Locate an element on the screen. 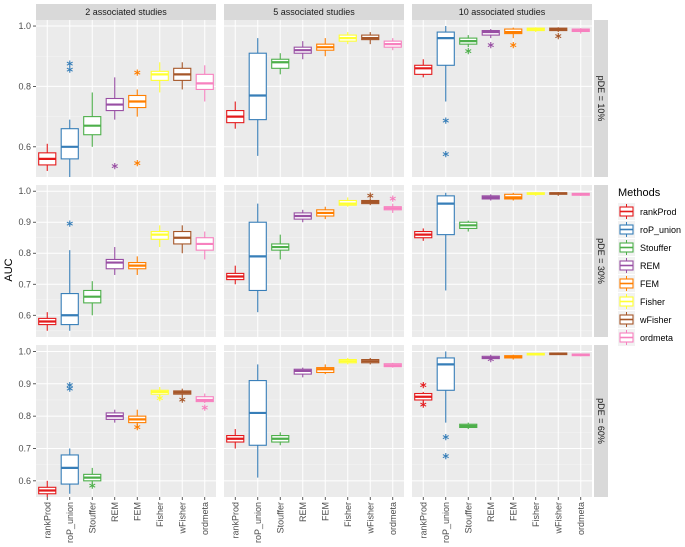 The image size is (685, 547). legend-title: Methods is located at coordinates (639, 193).